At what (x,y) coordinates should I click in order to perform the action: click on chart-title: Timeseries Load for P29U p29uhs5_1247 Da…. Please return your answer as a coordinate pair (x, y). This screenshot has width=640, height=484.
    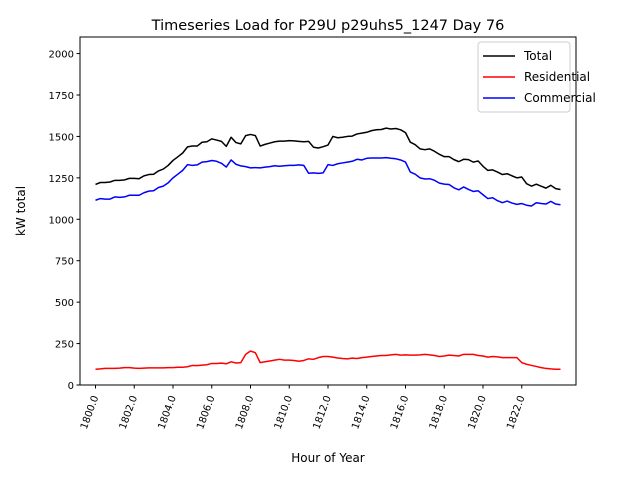
    Looking at the image, I should click on (328, 26).